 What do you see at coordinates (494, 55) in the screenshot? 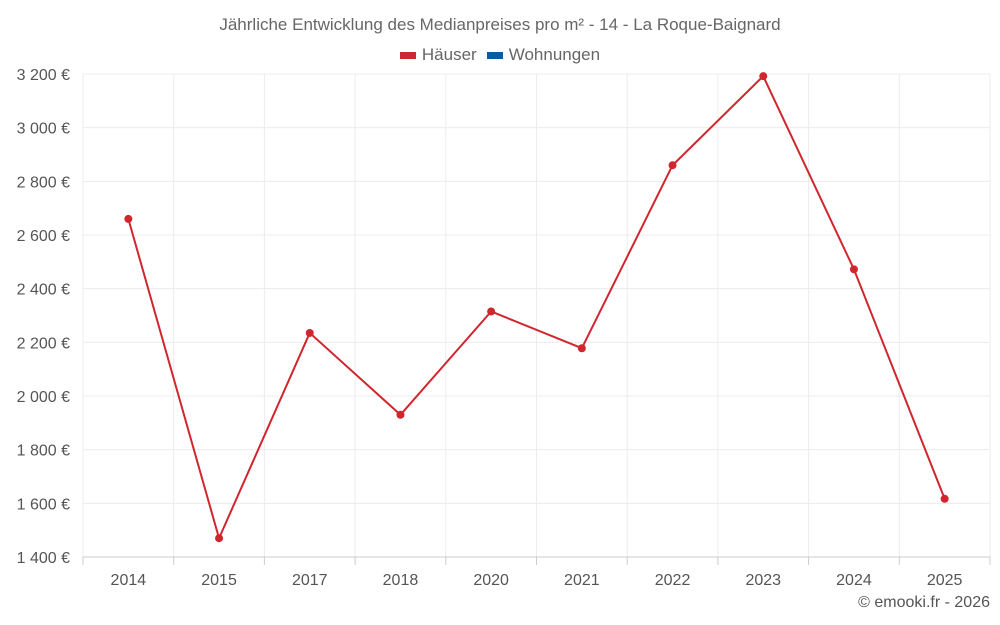
I see `legend-swatch-apartments` at bounding box center [494, 55].